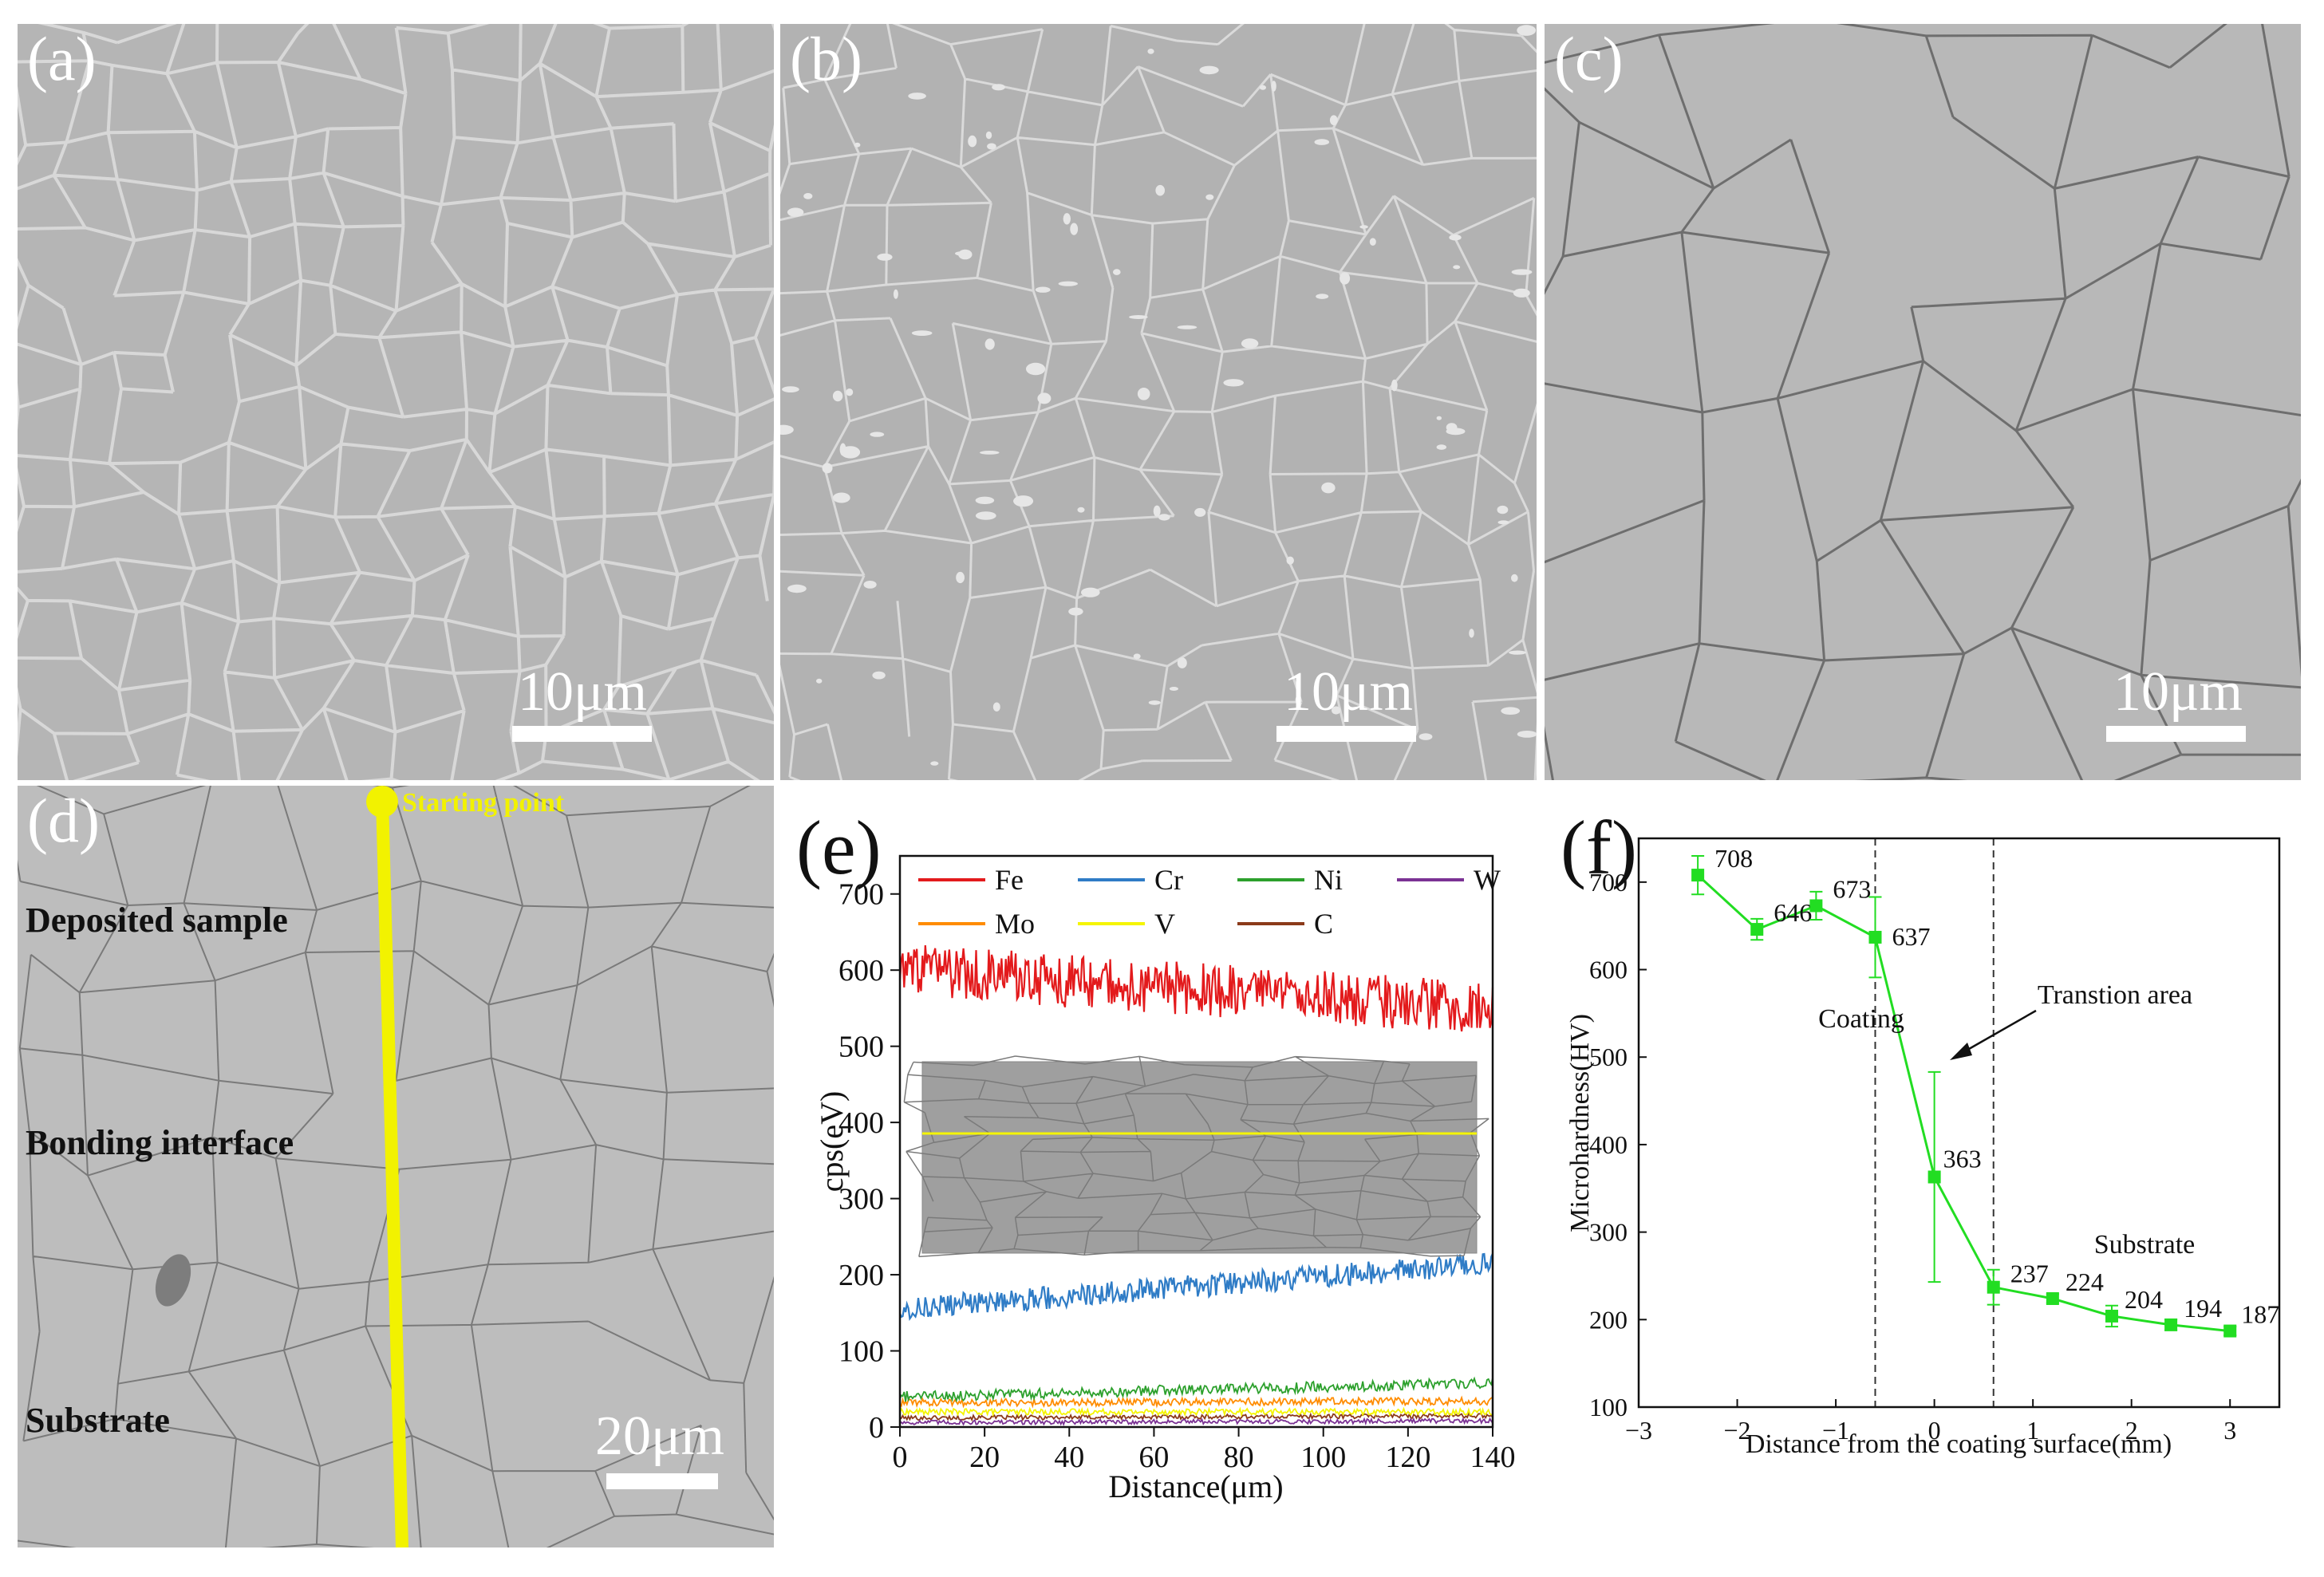  What do you see at coordinates (2145, 1245) in the screenshot?
I see `panel-f-annotation-substrate: Substrate` at bounding box center [2145, 1245].